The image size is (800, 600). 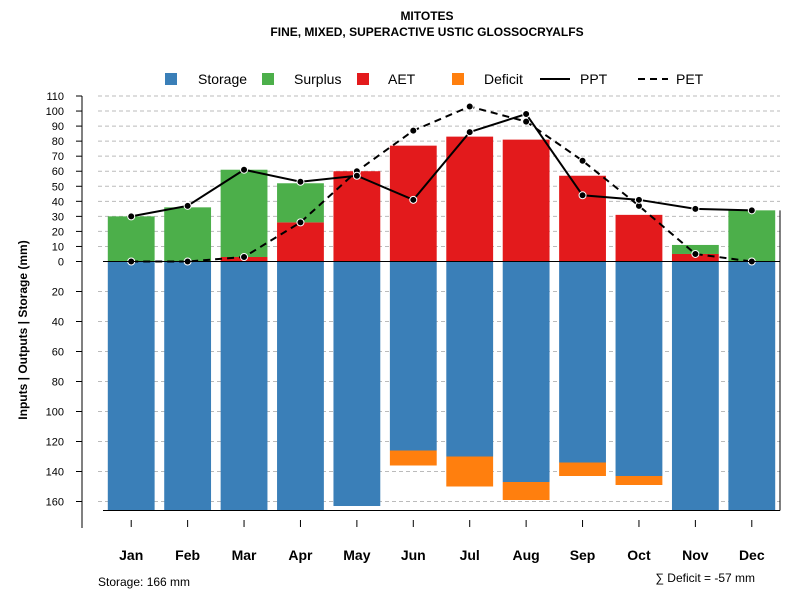 I want to click on legend-label-deficit: Deficit, so click(x=503, y=79).